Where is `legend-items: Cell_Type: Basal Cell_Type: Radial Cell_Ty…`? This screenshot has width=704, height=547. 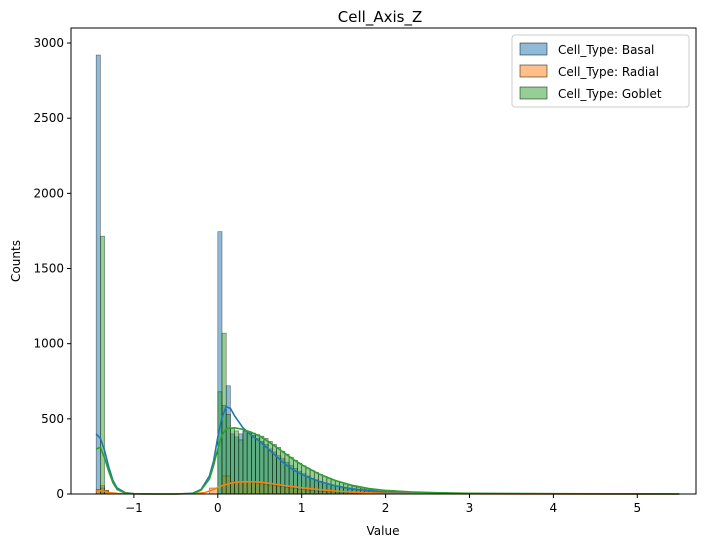 legend-items: Cell_Type: Basal Cell_Type: Radial Cell_Ty… is located at coordinates (590, 71).